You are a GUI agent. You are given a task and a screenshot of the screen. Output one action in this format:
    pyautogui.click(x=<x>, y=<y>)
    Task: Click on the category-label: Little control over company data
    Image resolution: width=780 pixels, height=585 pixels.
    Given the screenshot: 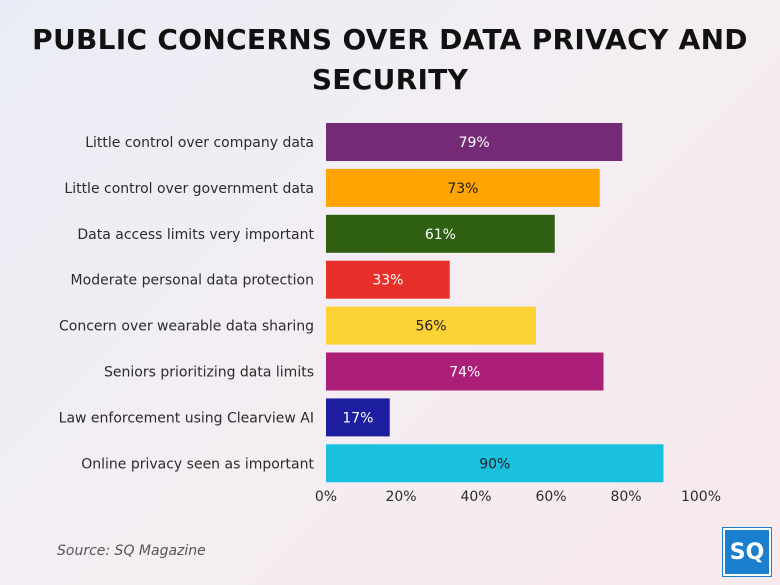 What is the action you would take?
    pyautogui.click(x=199, y=143)
    